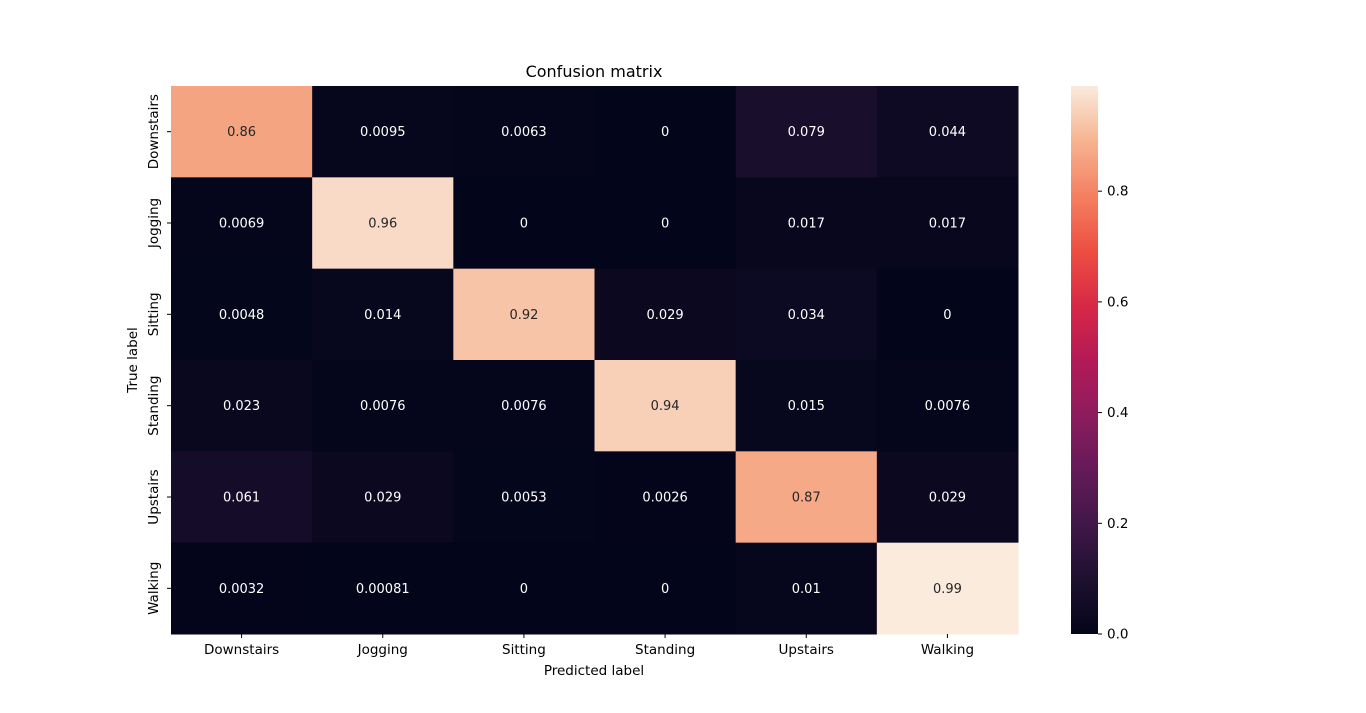  I want to click on cell-value-label: 0.94, so click(665, 406).